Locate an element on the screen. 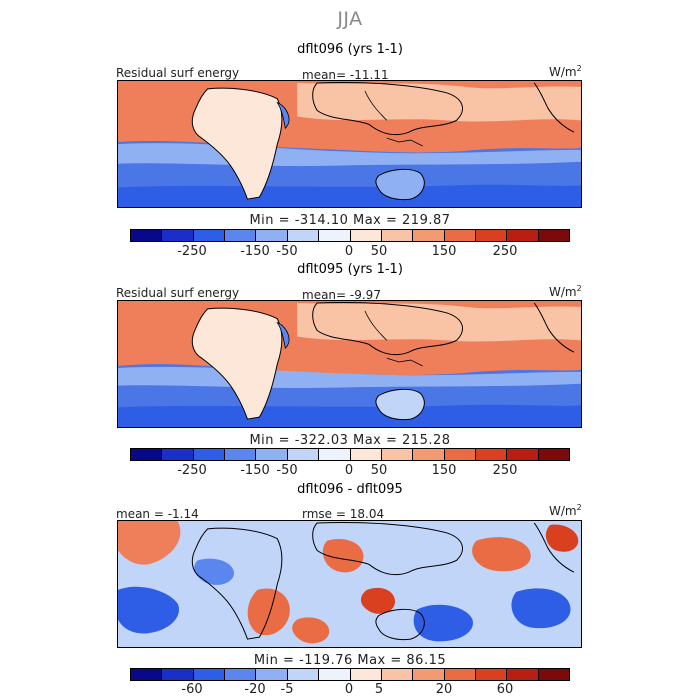 This screenshot has width=700, height=700. panel1-units: W/m2 is located at coordinates (565, 71).